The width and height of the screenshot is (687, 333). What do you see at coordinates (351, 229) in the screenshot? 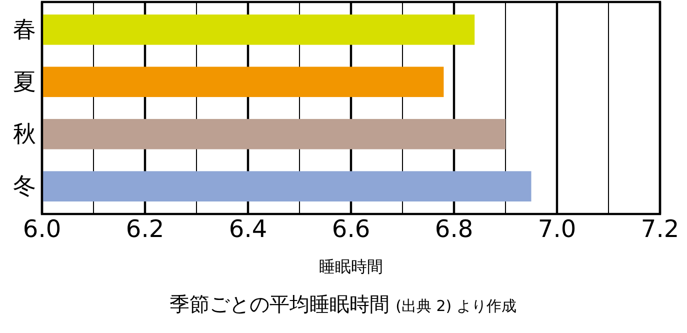
I see `x-tick-label: 6.6` at bounding box center [351, 229].